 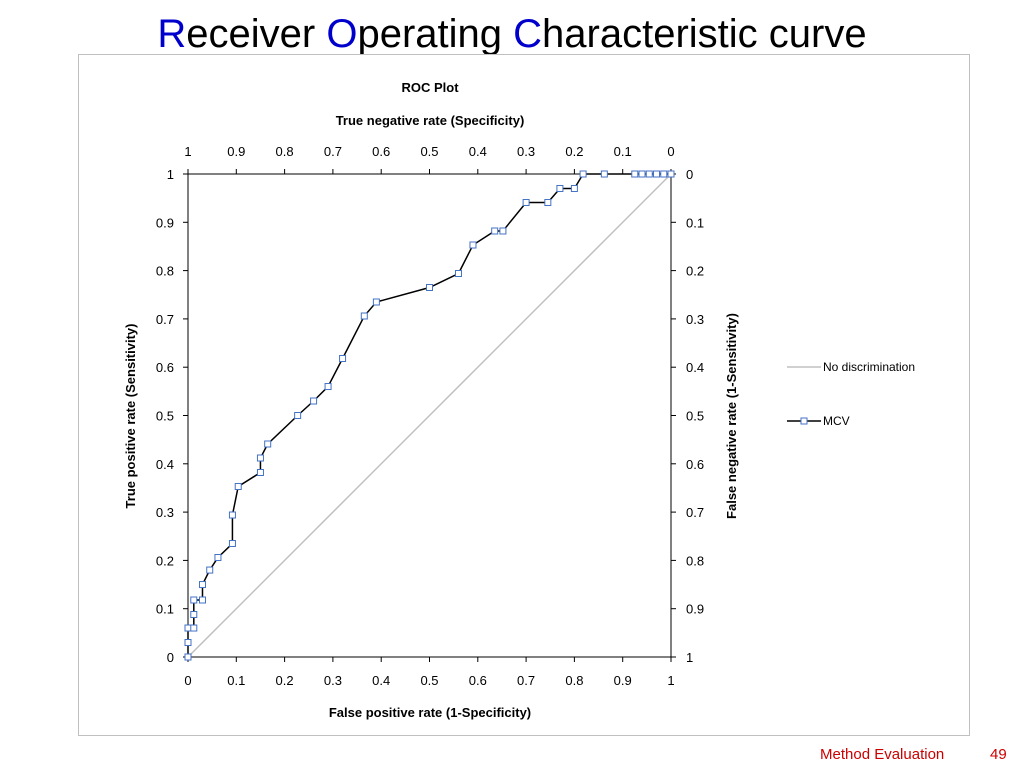 I want to click on x2-tick-label: 0.8, so click(x=285, y=151).